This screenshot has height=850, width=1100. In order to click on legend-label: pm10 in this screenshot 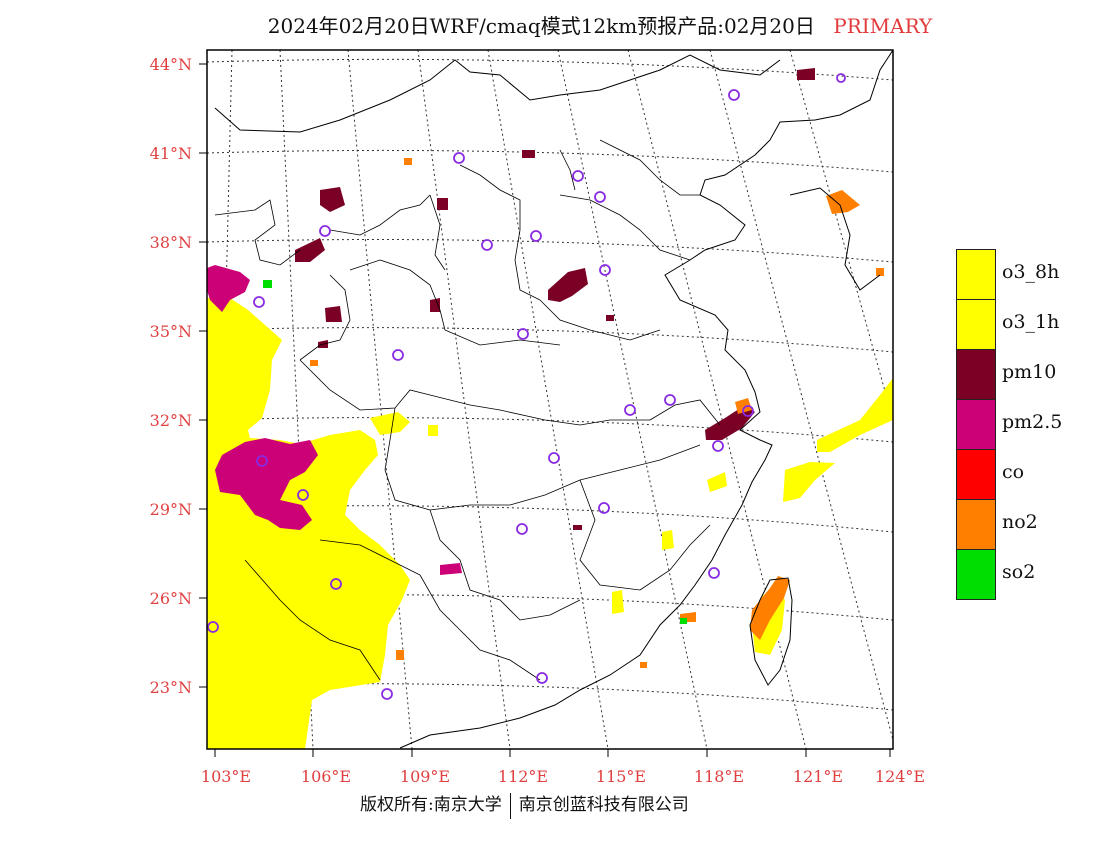, I will do `click(1029, 372)`.